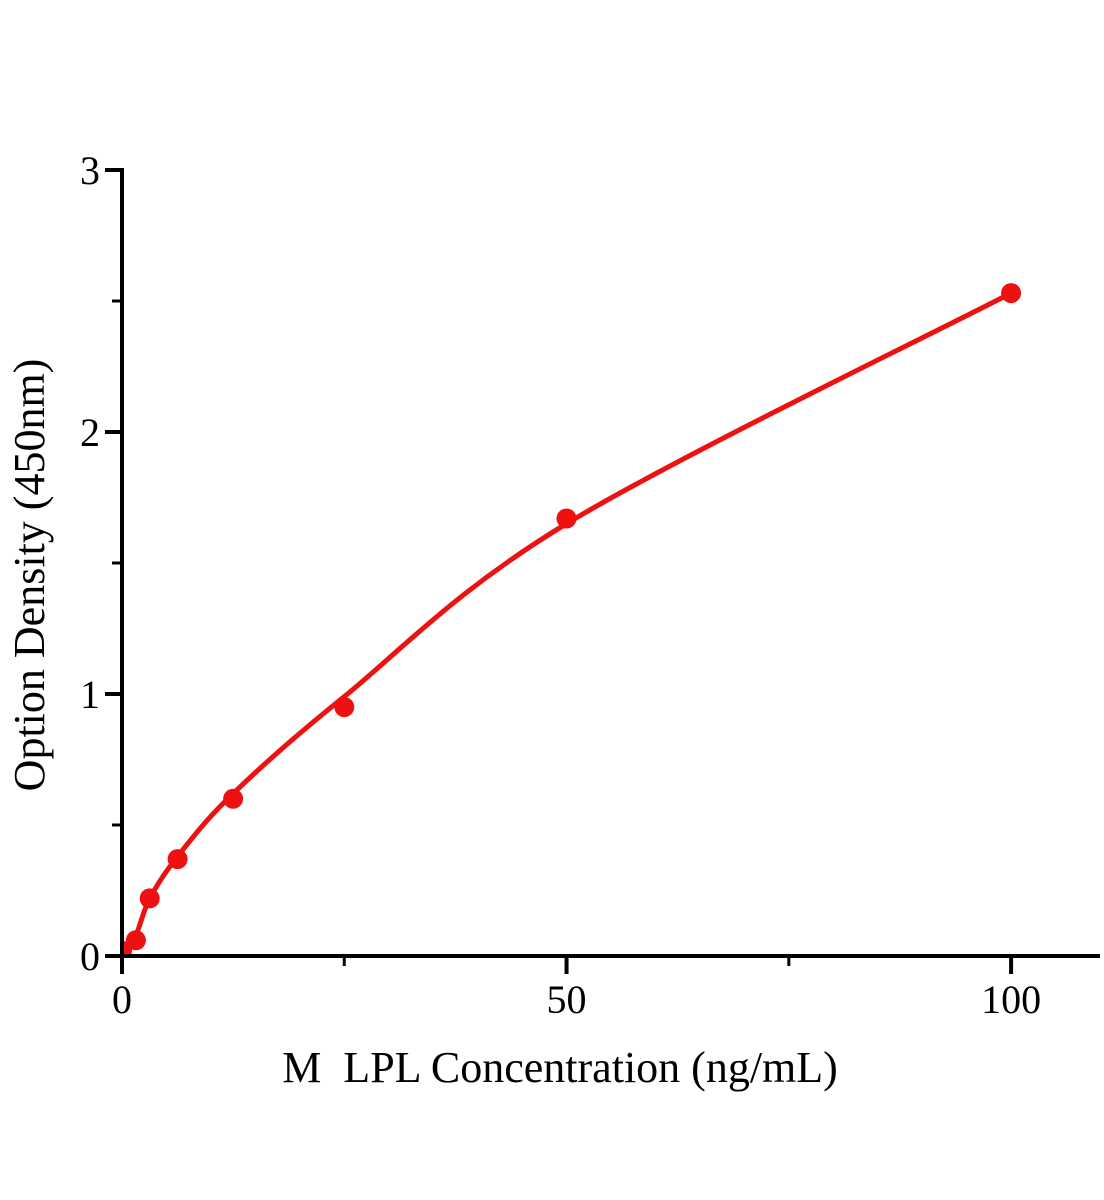 The width and height of the screenshot is (1104, 1200). I want to click on y-tick-label: 2, so click(90, 432).